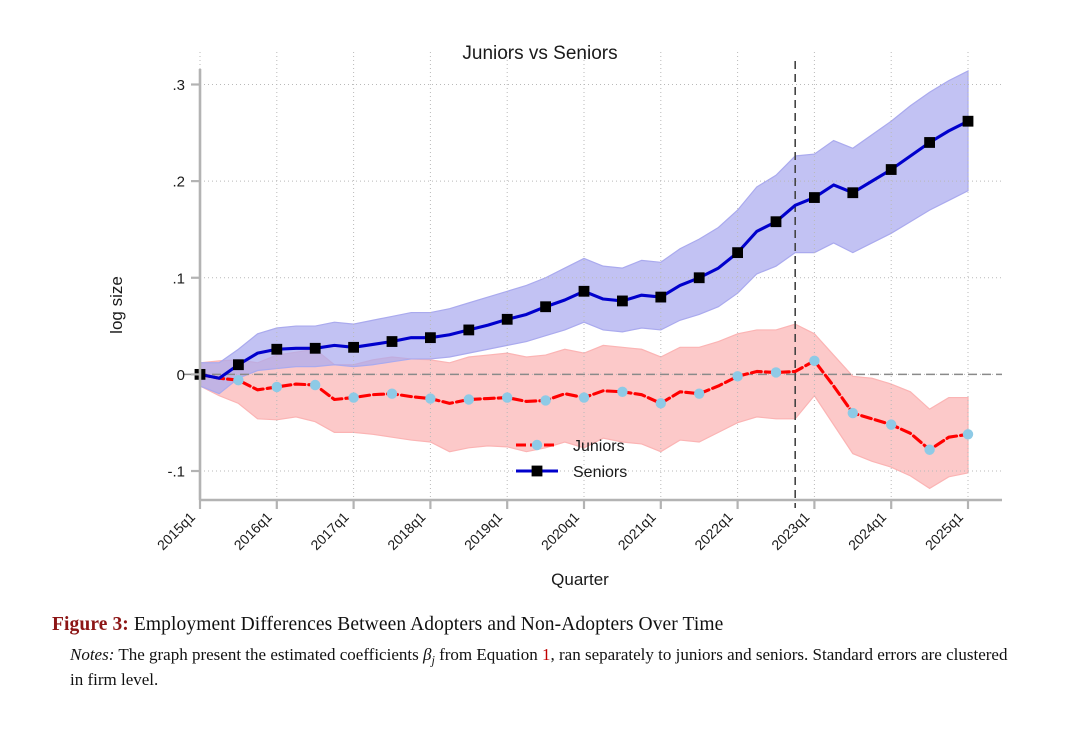  What do you see at coordinates (539, 53) in the screenshot?
I see `chart-title: Juniors vs Seniors` at bounding box center [539, 53].